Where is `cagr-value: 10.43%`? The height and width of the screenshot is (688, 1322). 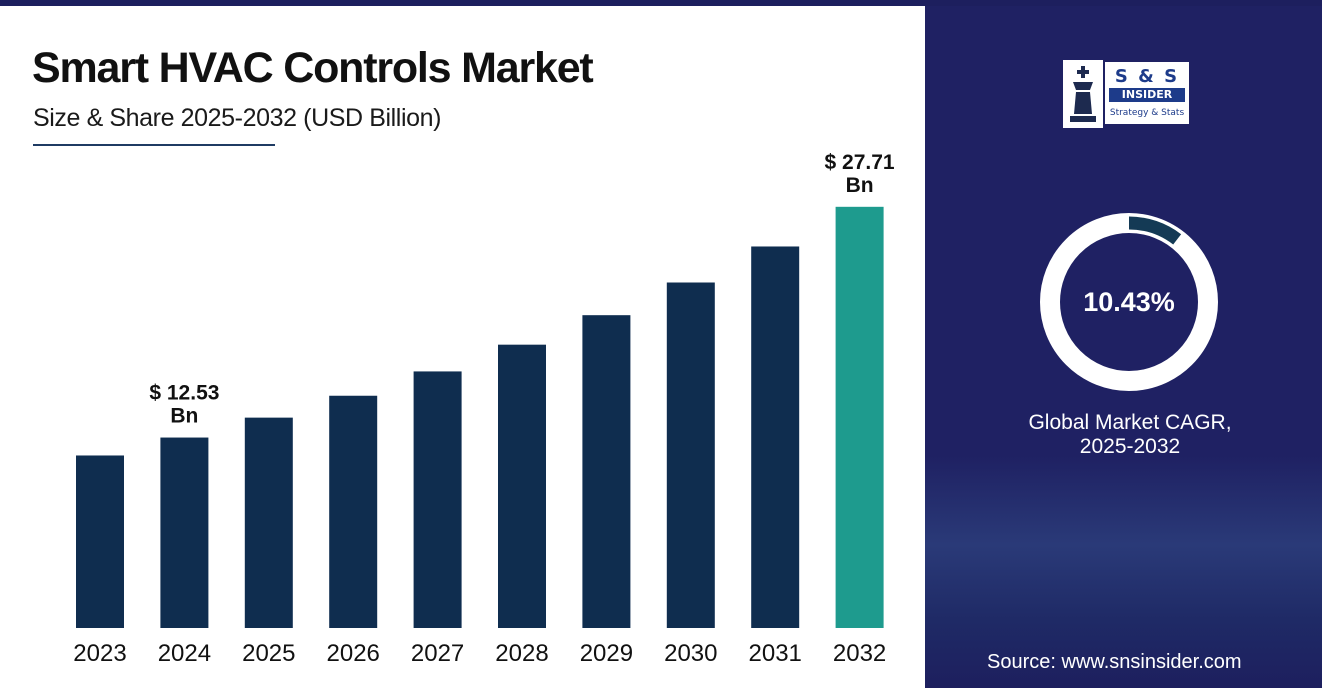
cagr-value: 10.43% is located at coordinates (1129, 301).